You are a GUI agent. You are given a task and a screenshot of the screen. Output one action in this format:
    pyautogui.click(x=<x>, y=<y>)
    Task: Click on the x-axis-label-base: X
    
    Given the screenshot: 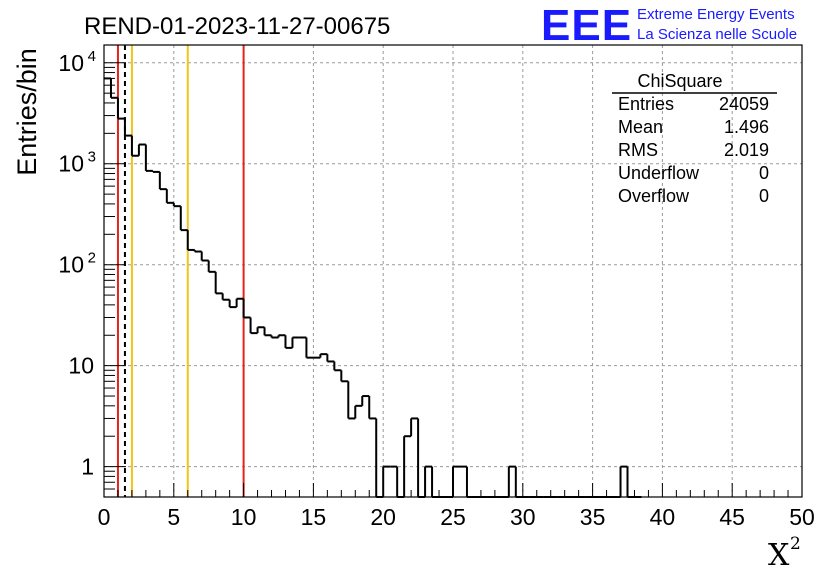 What is the action you would take?
    pyautogui.click(x=779, y=555)
    